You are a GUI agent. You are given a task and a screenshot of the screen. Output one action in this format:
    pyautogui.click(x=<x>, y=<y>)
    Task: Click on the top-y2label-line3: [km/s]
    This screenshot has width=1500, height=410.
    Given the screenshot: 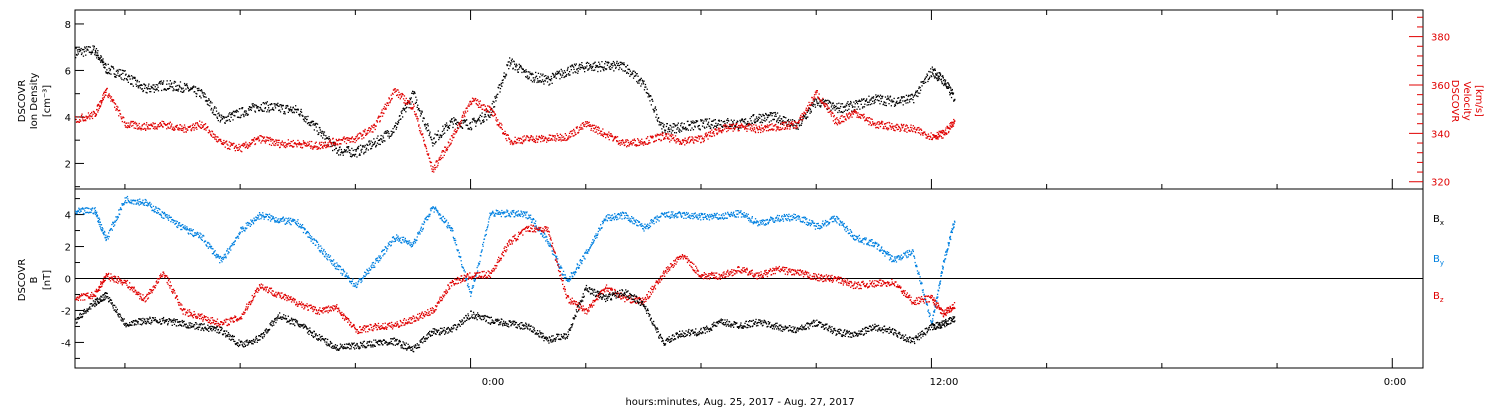 What is the action you would take?
    pyautogui.click(x=1478, y=101)
    